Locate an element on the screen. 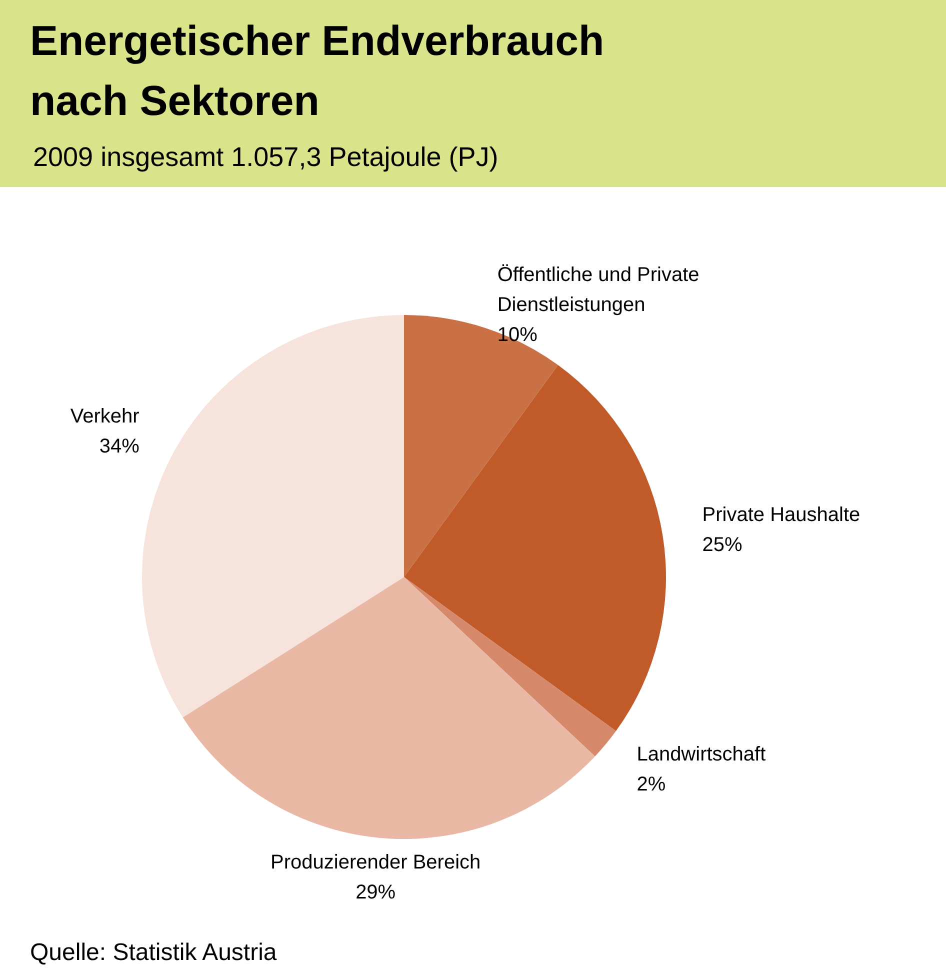 The image size is (946, 975). chart-subtitle: 2009 insgesamt 1.057,3 Petajoule (PJ) is located at coordinates (265, 157).